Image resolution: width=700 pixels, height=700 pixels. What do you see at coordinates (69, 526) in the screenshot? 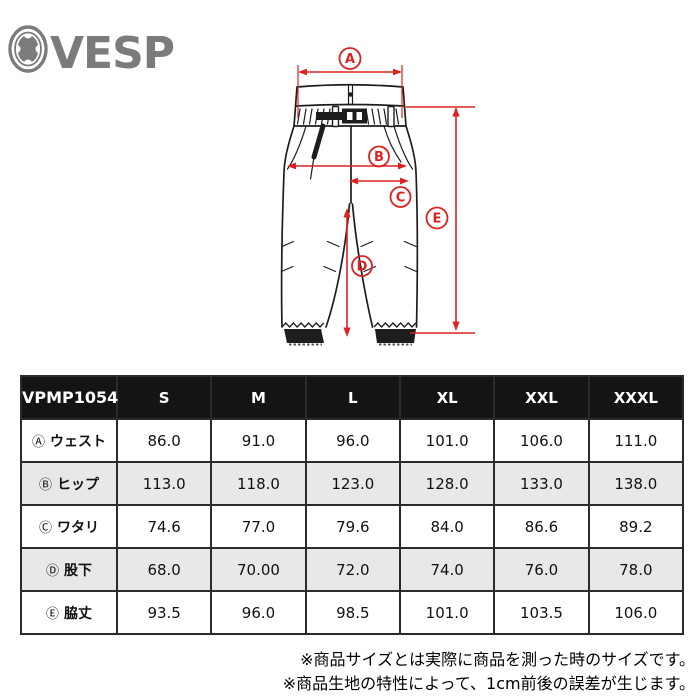
I see `row-label: Ⓒ ワタリ` at bounding box center [69, 526].